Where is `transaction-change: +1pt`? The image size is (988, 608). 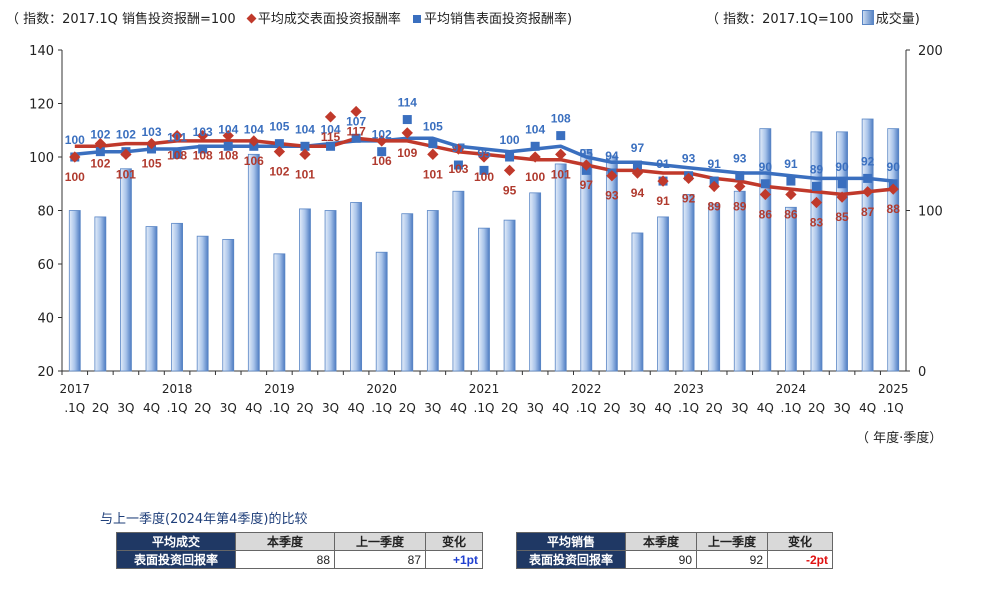
transaction-change: +1pt is located at coordinates (454, 559).